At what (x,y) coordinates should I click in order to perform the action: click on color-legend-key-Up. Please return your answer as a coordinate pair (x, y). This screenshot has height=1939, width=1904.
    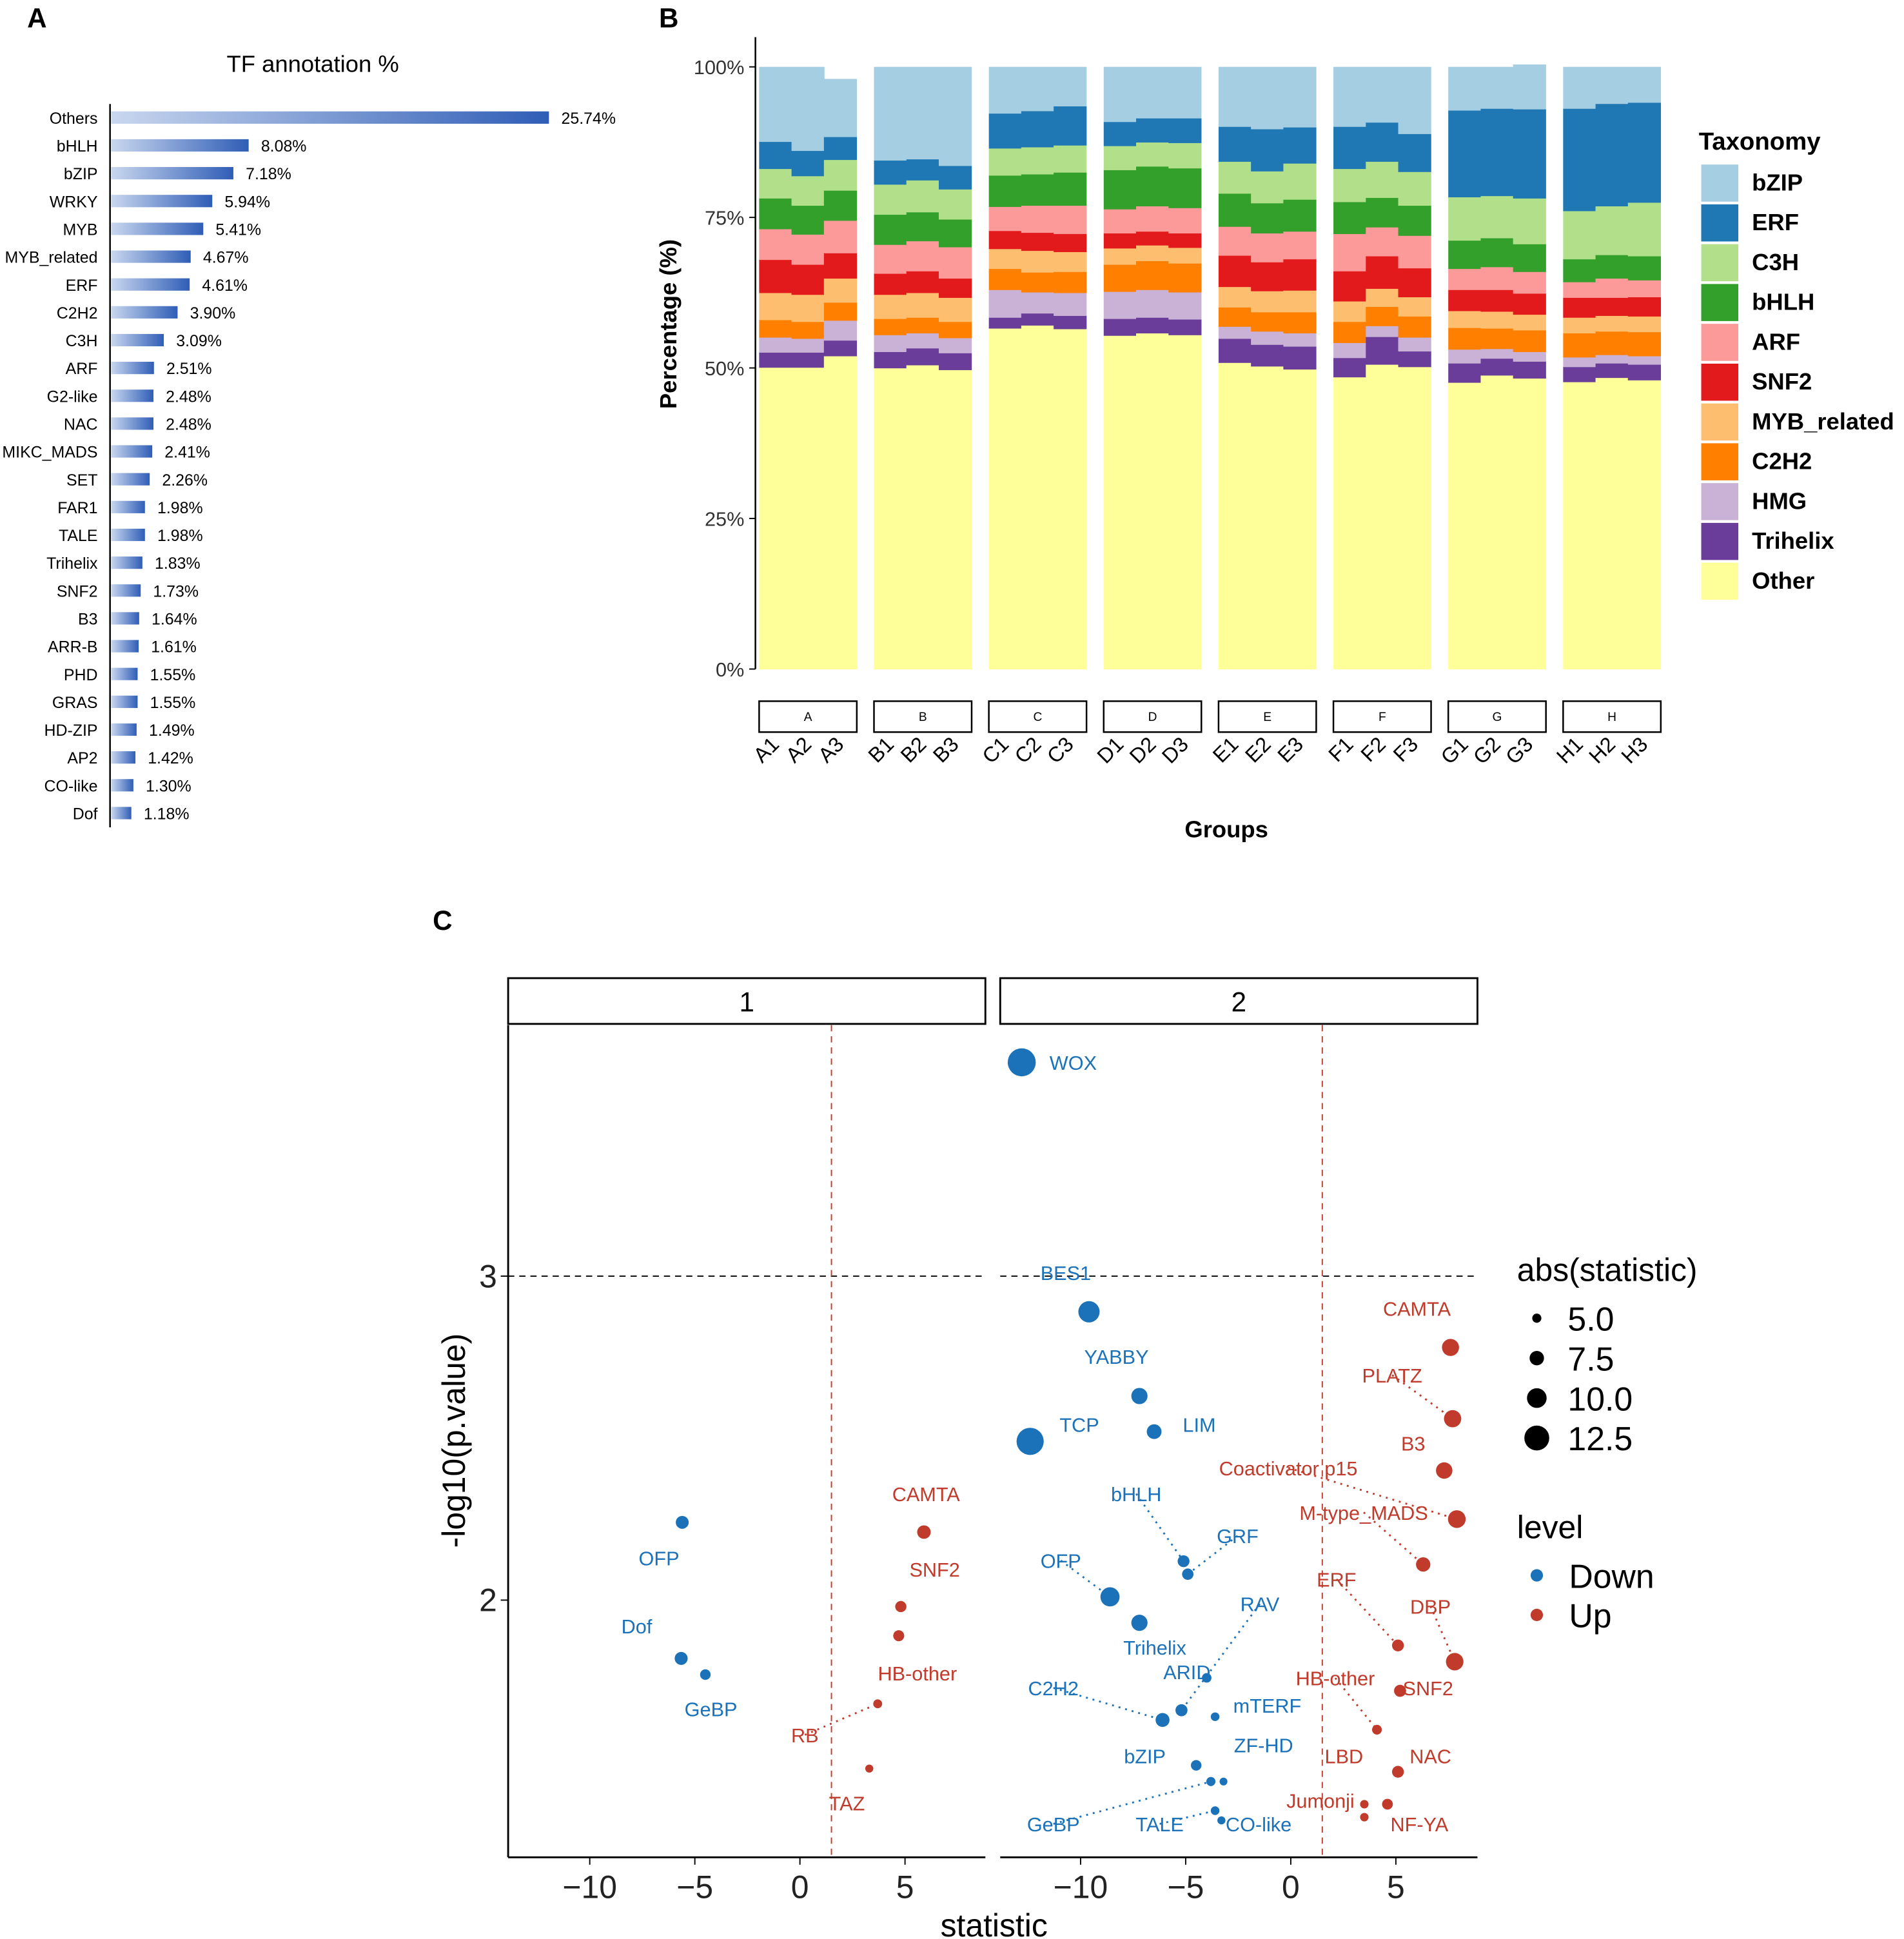
    Looking at the image, I should click on (1537, 1615).